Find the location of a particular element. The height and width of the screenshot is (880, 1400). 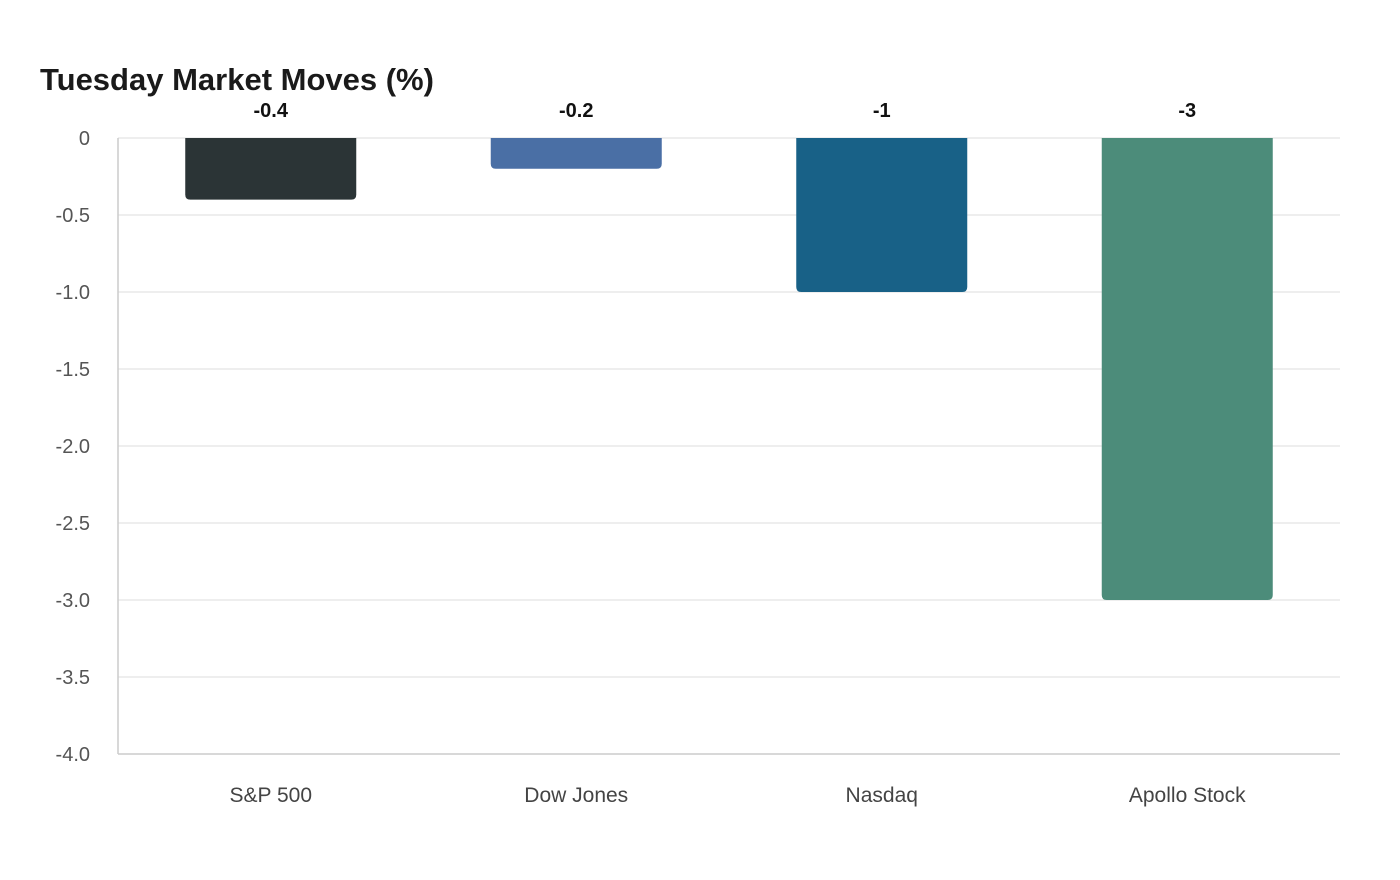

x-tick-label: Dow Jones is located at coordinates (576, 795).